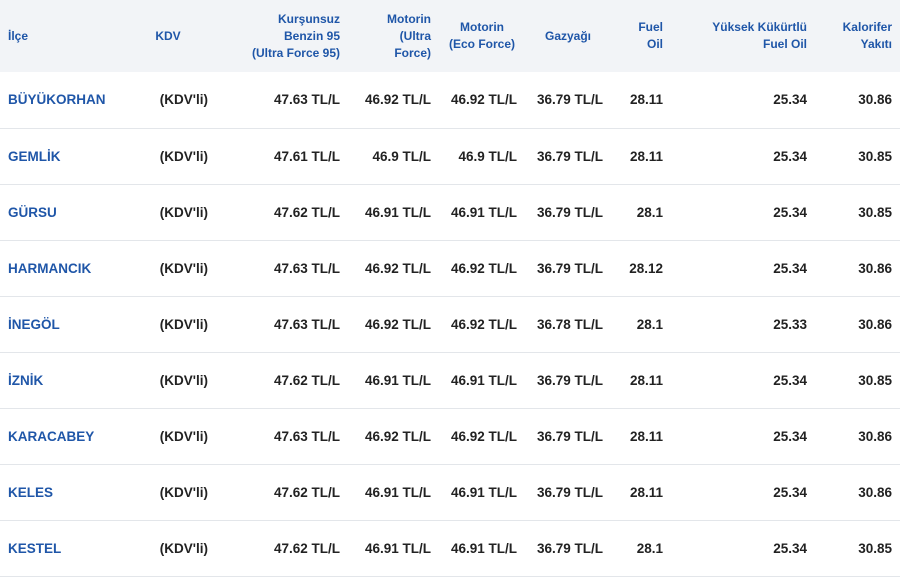  I want to click on district-link: HARMANCIK, so click(50, 268).